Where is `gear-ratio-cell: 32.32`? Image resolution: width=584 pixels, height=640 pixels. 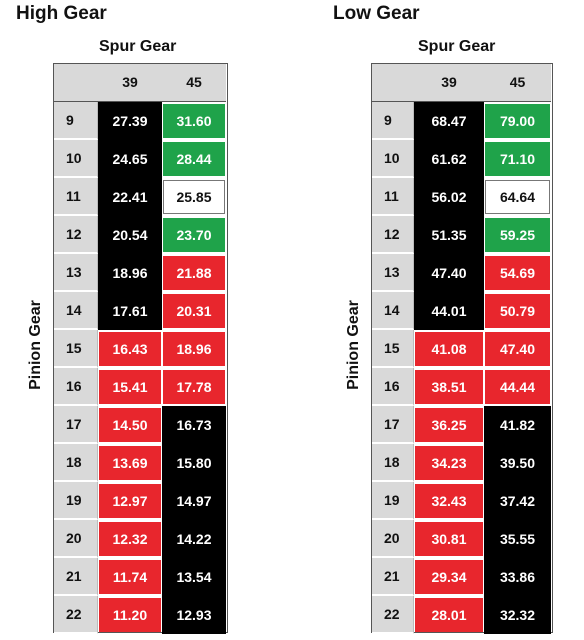
gear-ratio-cell: 32.32 is located at coordinates (517, 615).